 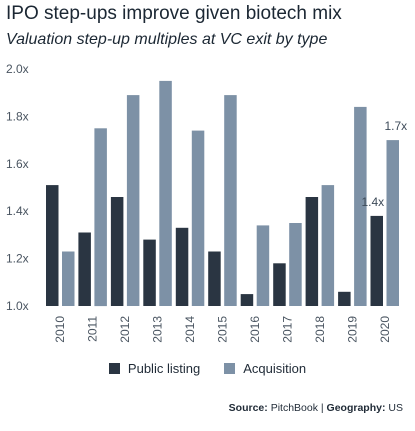 What do you see at coordinates (114, 368) in the screenshot?
I see `legend-swatch-public-listing` at bounding box center [114, 368].